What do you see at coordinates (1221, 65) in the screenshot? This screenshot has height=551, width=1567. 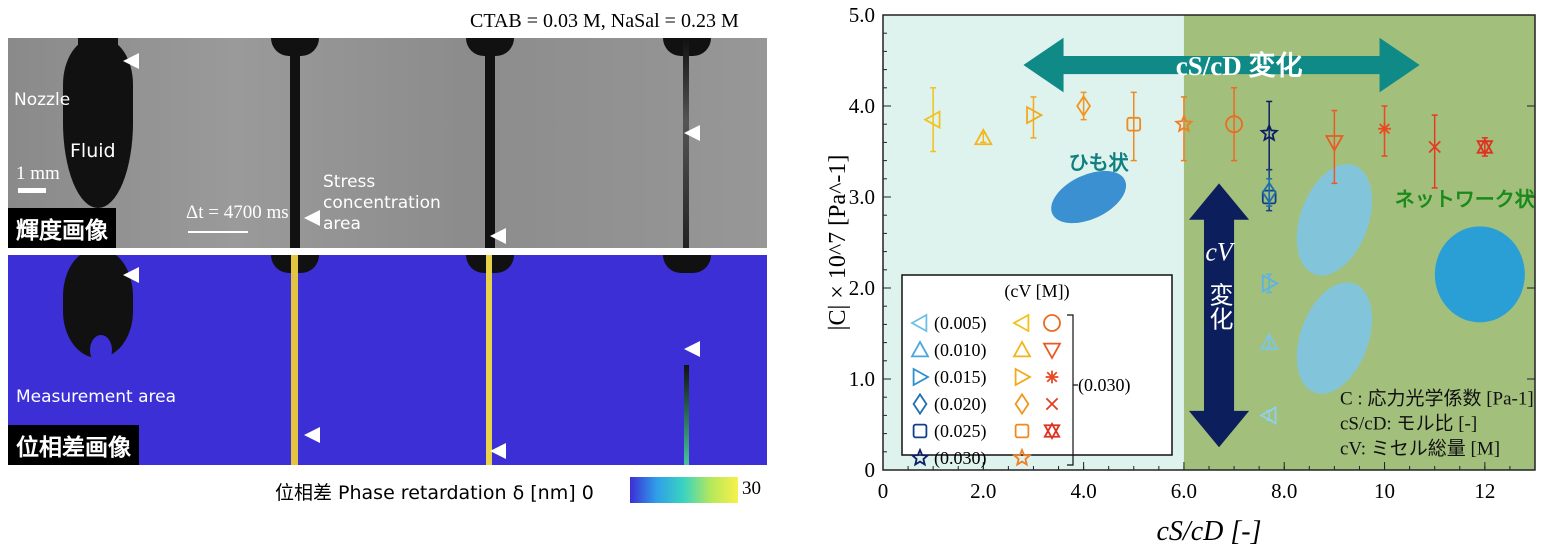 I see `cs-cd-arrow` at bounding box center [1221, 65].